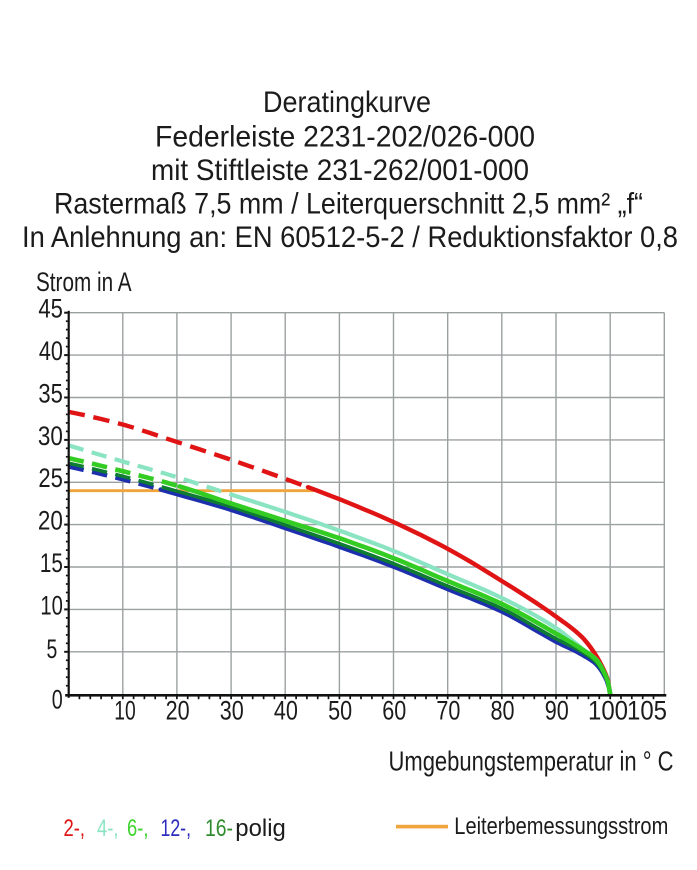 The width and height of the screenshot is (697, 870). What do you see at coordinates (108, 828) in the screenshot?
I see `svg-text: 4-,` at bounding box center [108, 828].